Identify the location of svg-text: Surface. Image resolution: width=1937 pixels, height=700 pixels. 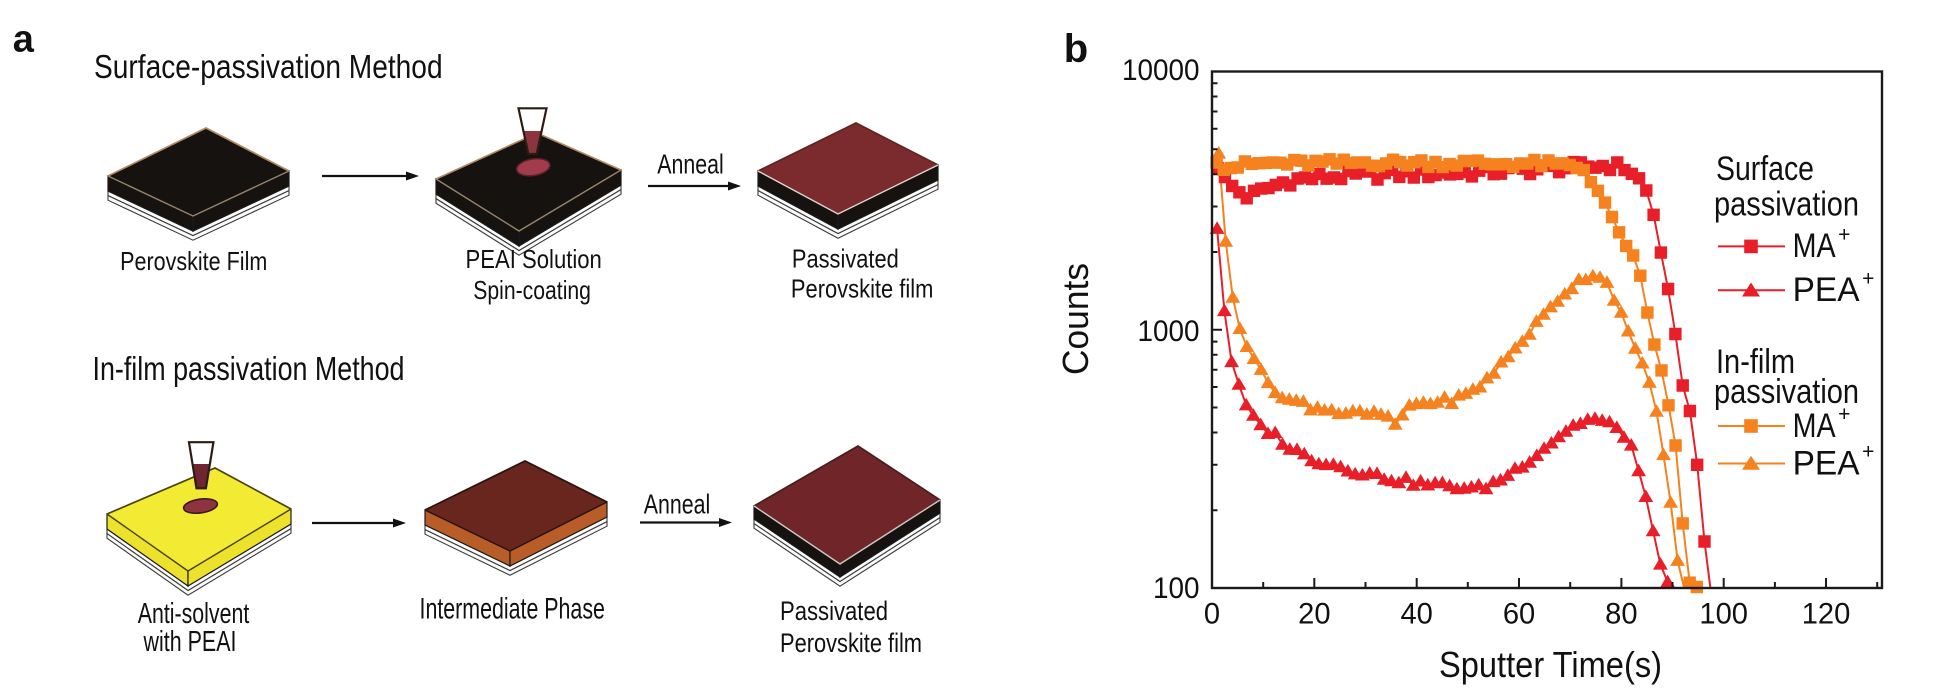
(1765, 169).